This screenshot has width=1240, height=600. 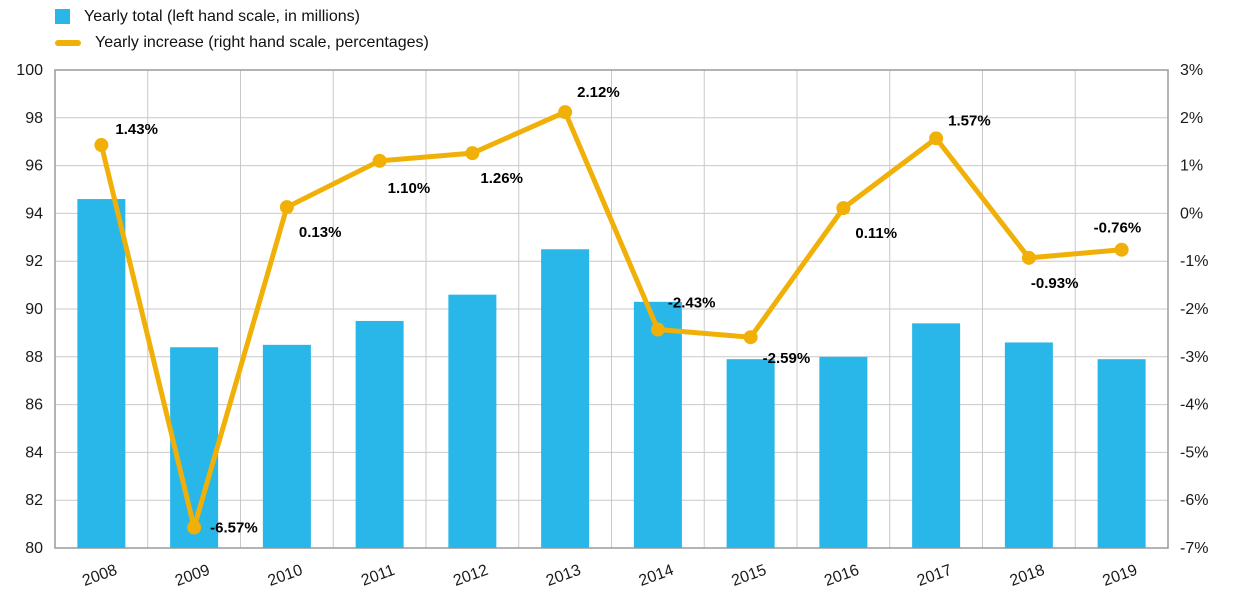 What do you see at coordinates (34, 309) in the screenshot?
I see `left-axis-tick-label: 90` at bounding box center [34, 309].